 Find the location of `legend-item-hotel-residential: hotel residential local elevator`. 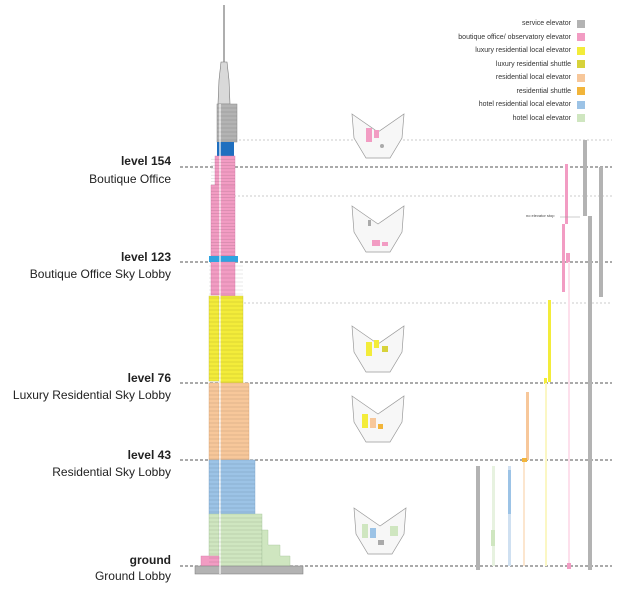

legend-item-hotel-residential: hotel residential local elevator is located at coordinates (521, 105).